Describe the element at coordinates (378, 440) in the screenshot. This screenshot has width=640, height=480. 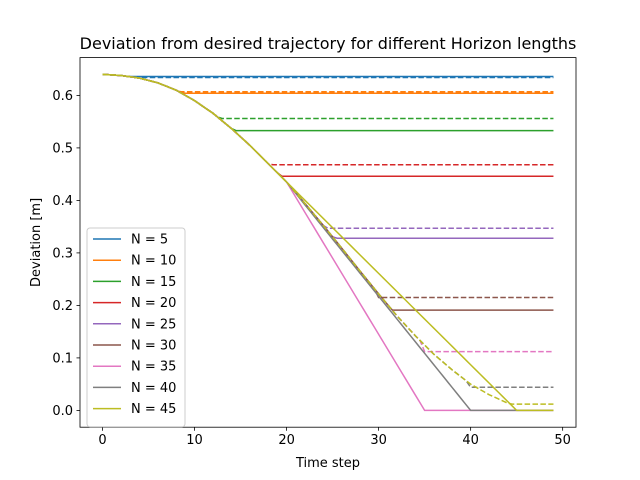
I see `x-tick-label: 30` at that location.